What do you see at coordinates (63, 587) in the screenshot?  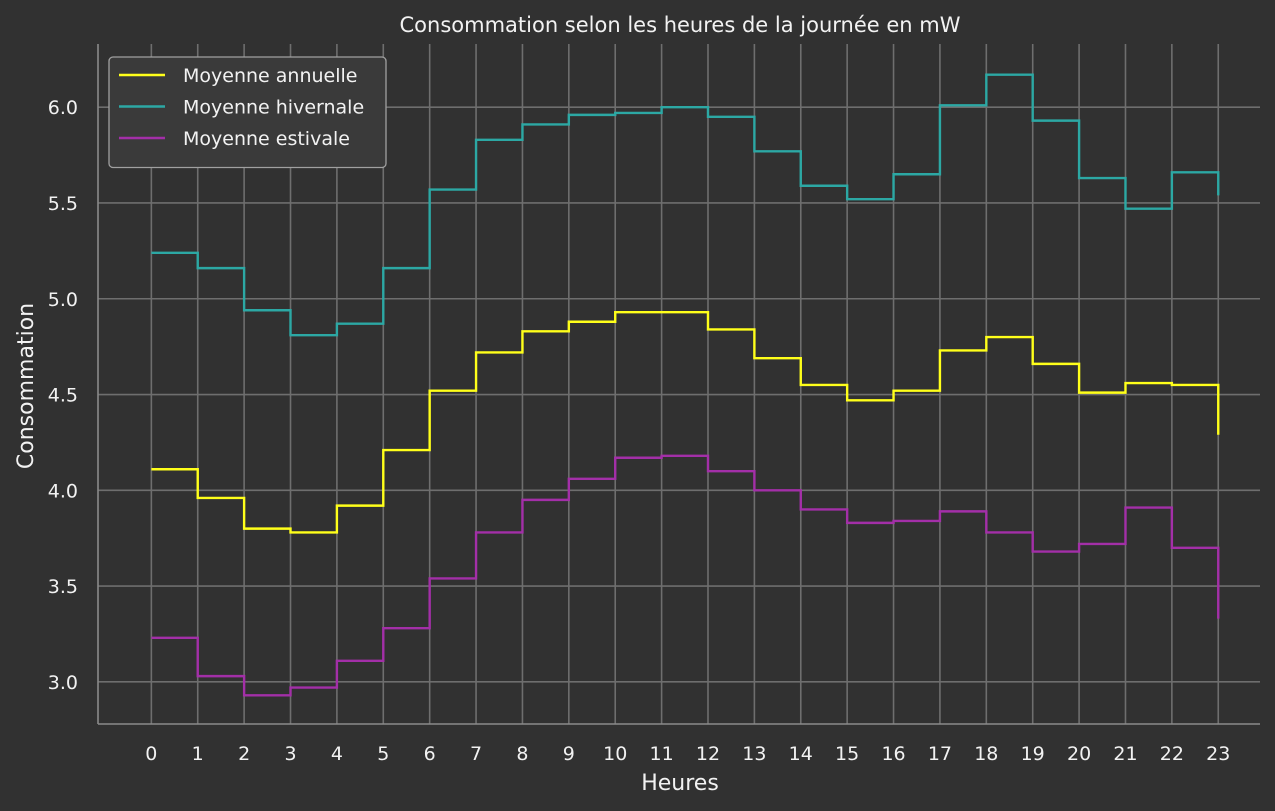 I see `y-tick-label: 3.5` at bounding box center [63, 587].